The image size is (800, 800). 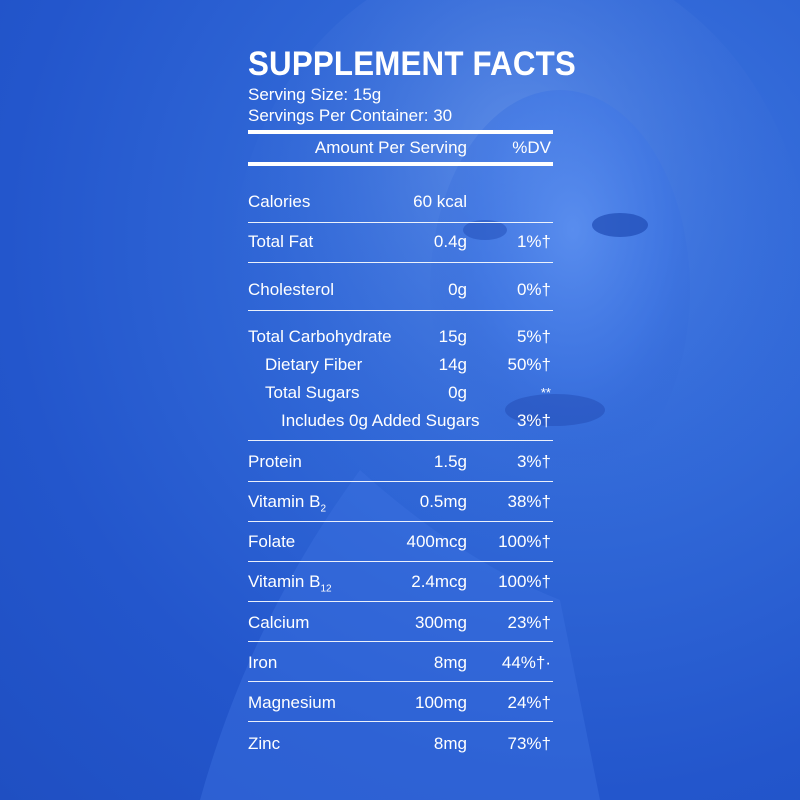 What do you see at coordinates (400, 132) in the screenshot?
I see `thick-divider` at bounding box center [400, 132].